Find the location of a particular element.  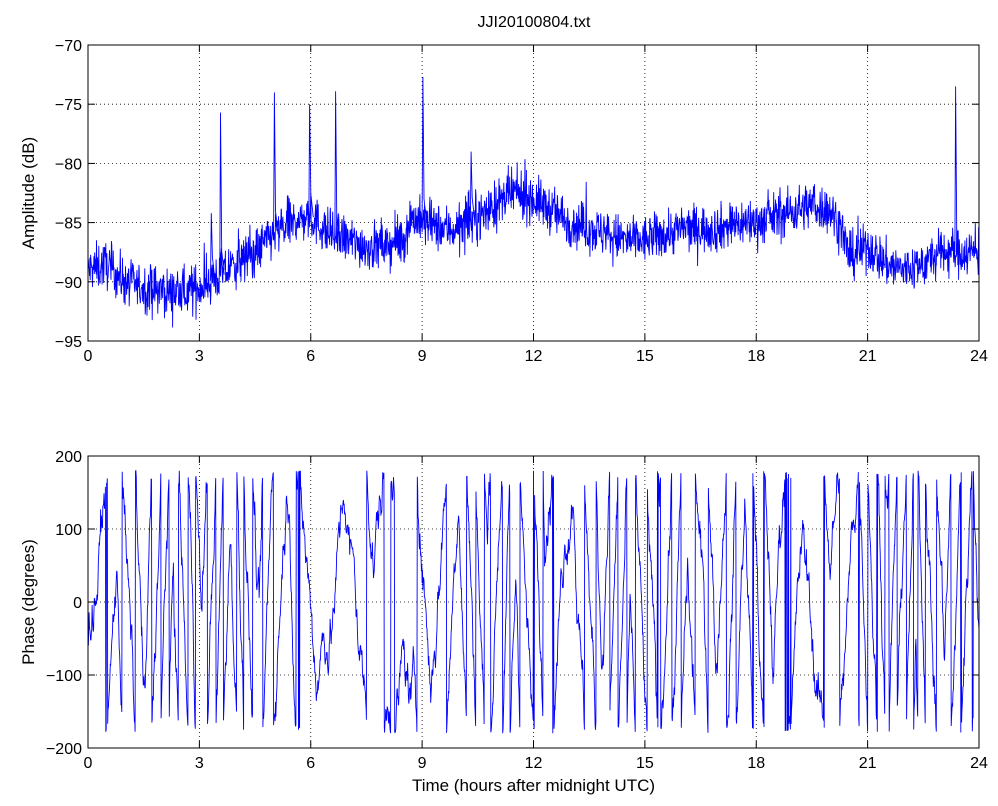

y-tick-label: −90 is located at coordinates (68, 283).